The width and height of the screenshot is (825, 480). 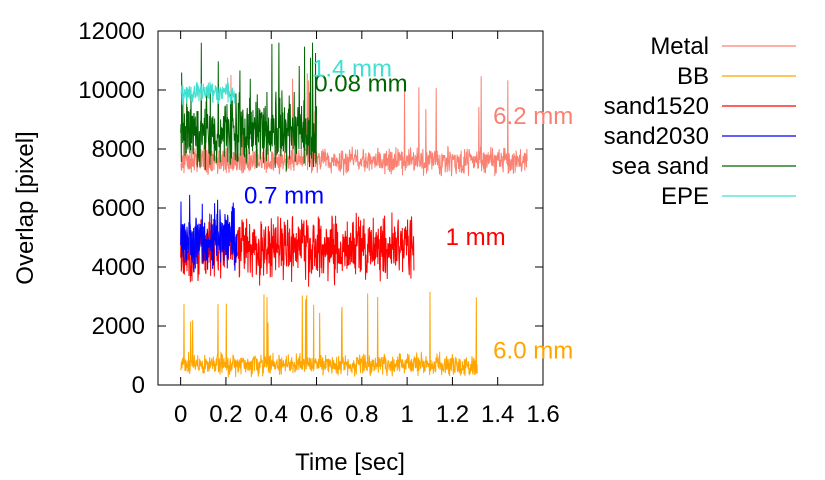 I want to click on x-tick-label: 0.4, so click(x=271, y=414).